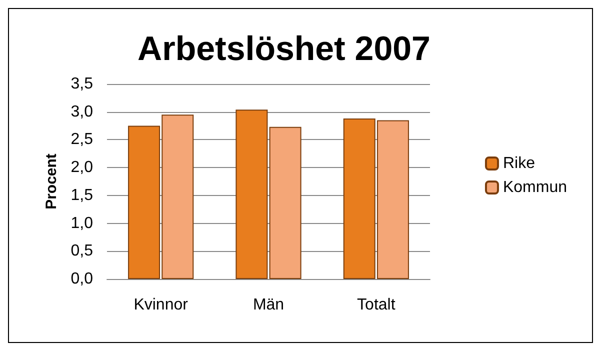 This screenshot has width=599, height=349. I want to click on y-tick-label: 3,5, so click(82, 84).